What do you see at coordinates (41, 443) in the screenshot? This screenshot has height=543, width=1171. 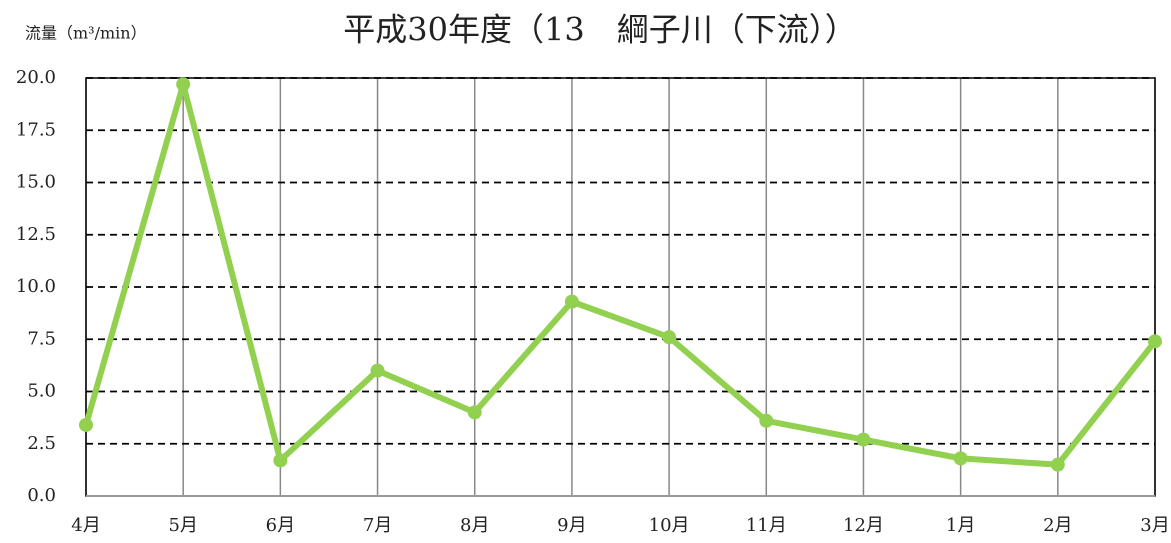 I see `y-tick-label: 2.5` at bounding box center [41, 443].